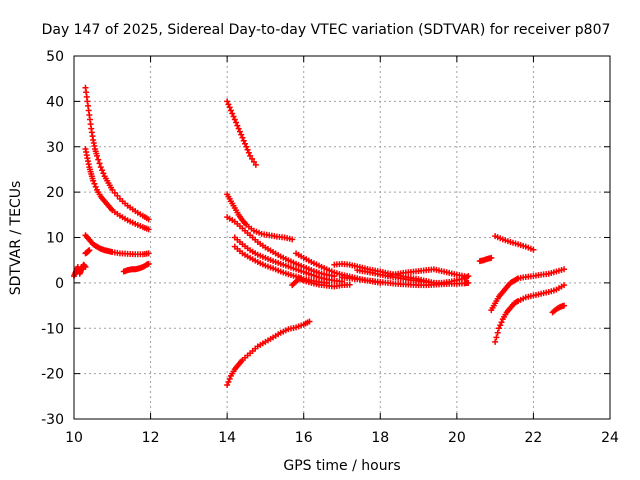 The width and height of the screenshot is (640, 480). What do you see at coordinates (55, 239) in the screenshot?
I see `y-tick-label: 10` at bounding box center [55, 239].